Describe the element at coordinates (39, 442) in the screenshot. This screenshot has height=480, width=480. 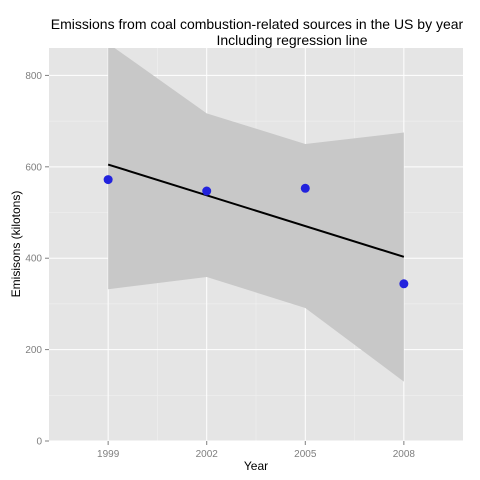
I see `y-tick-label: 0` at that location.